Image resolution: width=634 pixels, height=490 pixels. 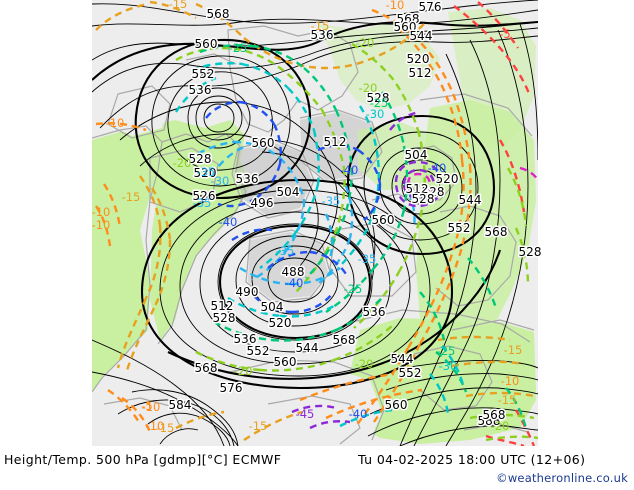 What do you see at coordinates (245, 339) in the screenshot?
I see `svg-text: 536` at bounding box center [245, 339].